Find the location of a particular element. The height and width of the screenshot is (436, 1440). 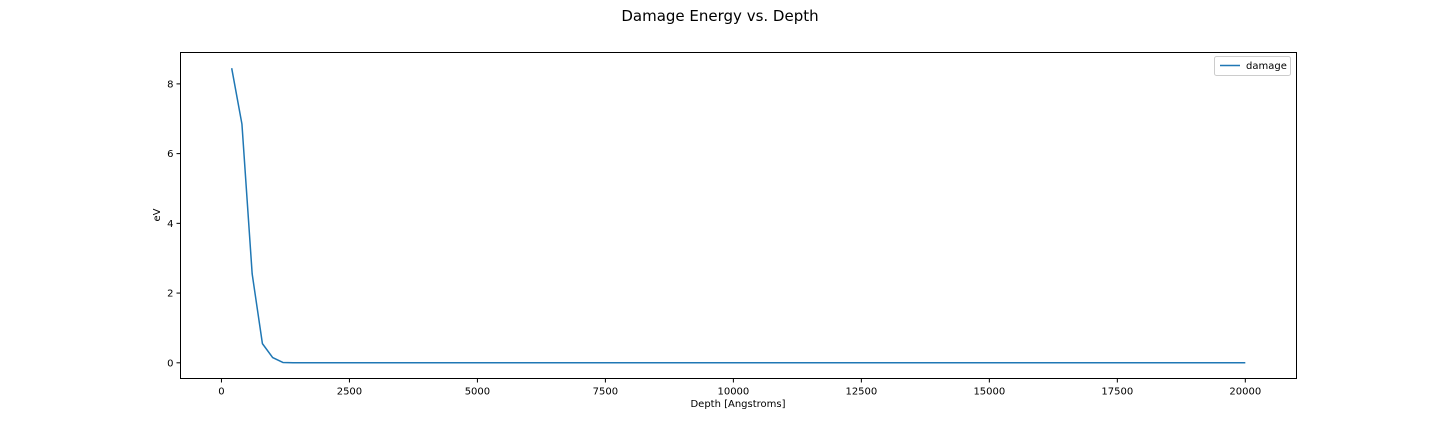

legend-label-damage: damage is located at coordinates (1266, 66).